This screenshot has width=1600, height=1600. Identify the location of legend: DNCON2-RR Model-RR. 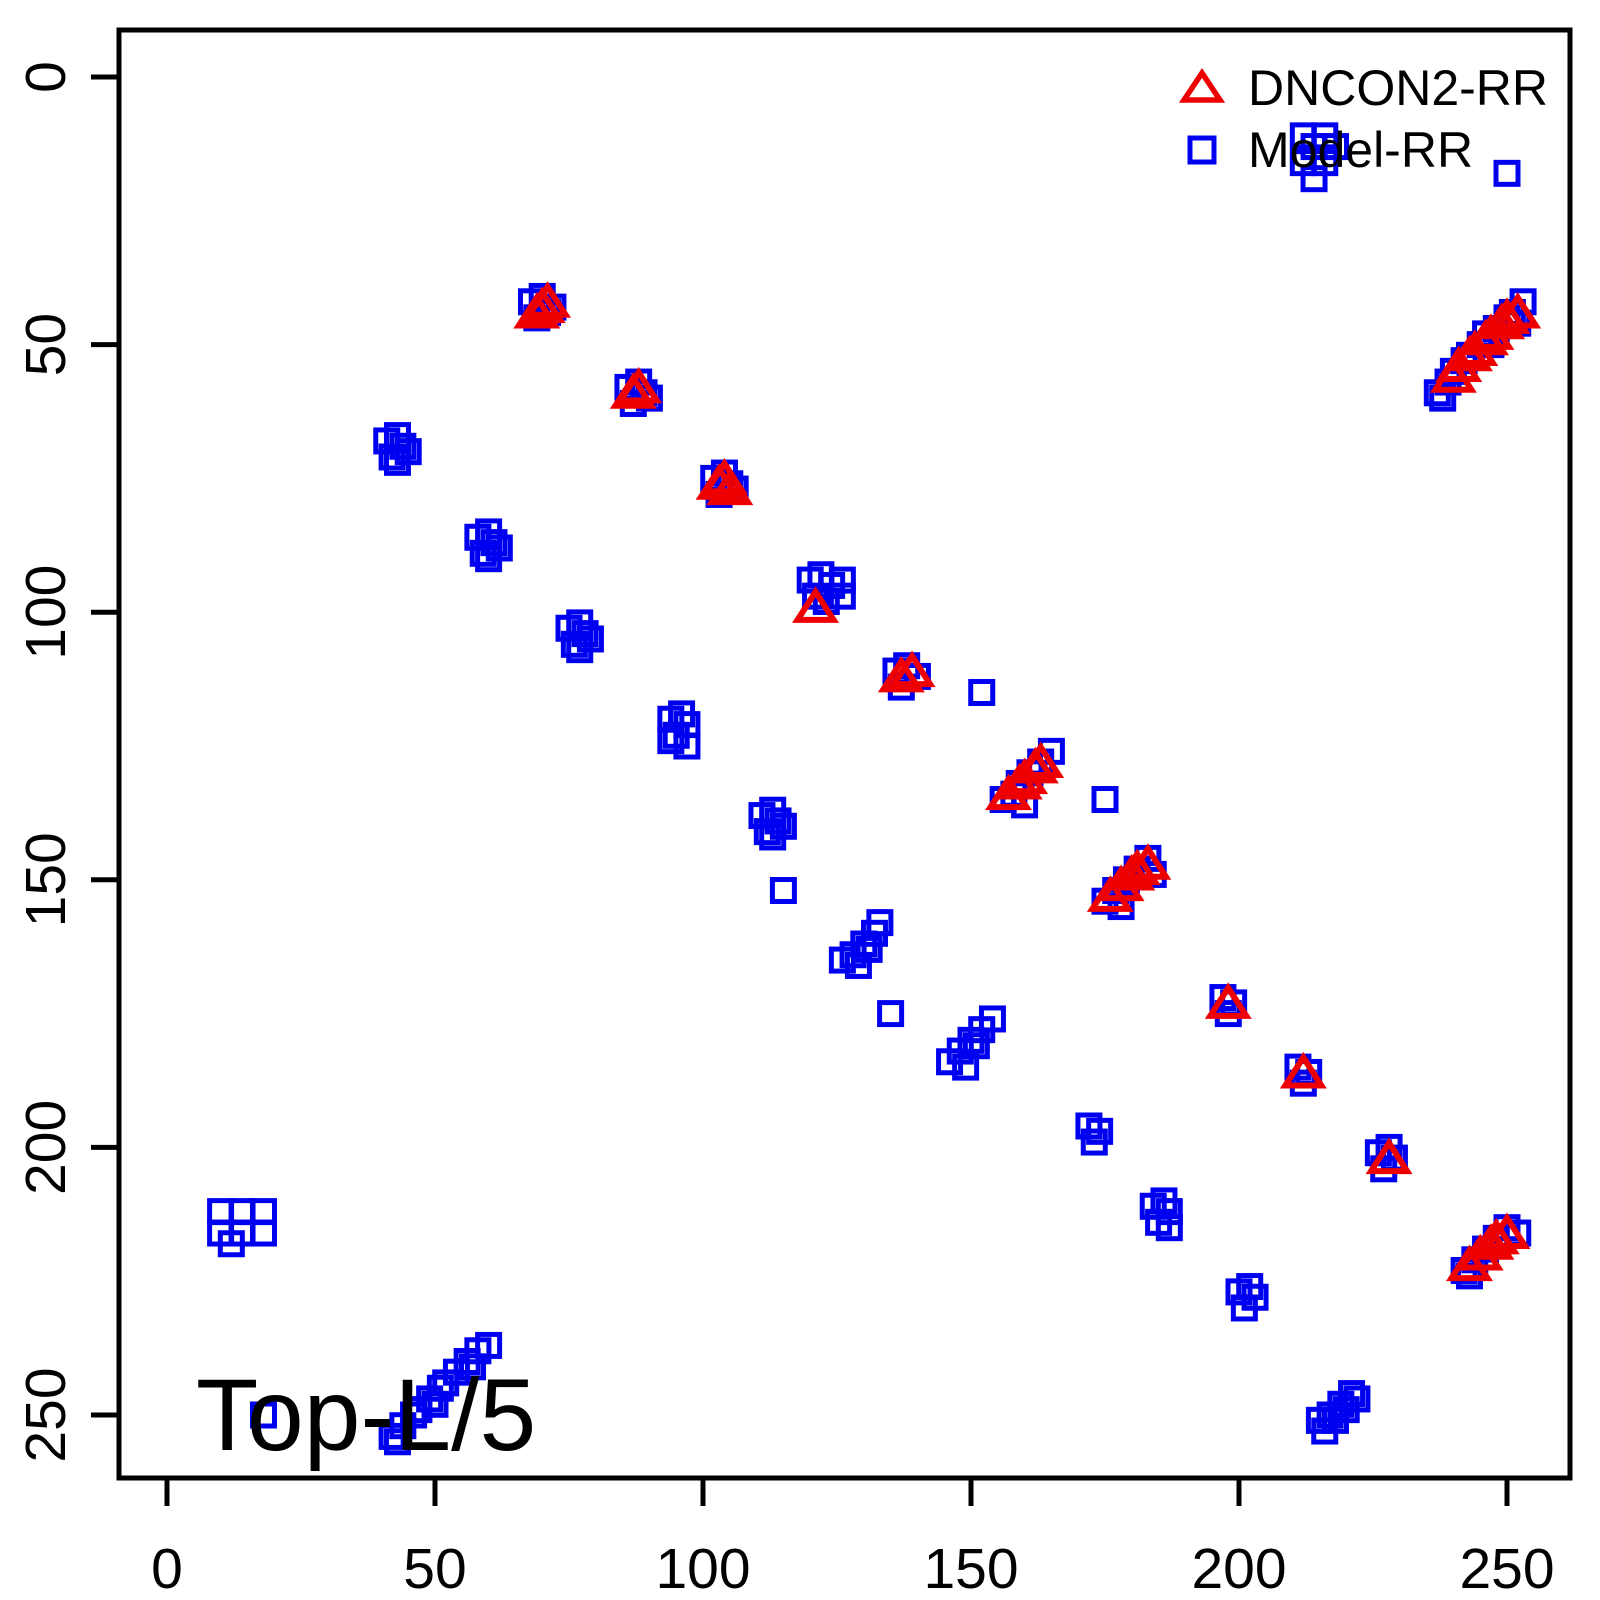
(1363, 119).